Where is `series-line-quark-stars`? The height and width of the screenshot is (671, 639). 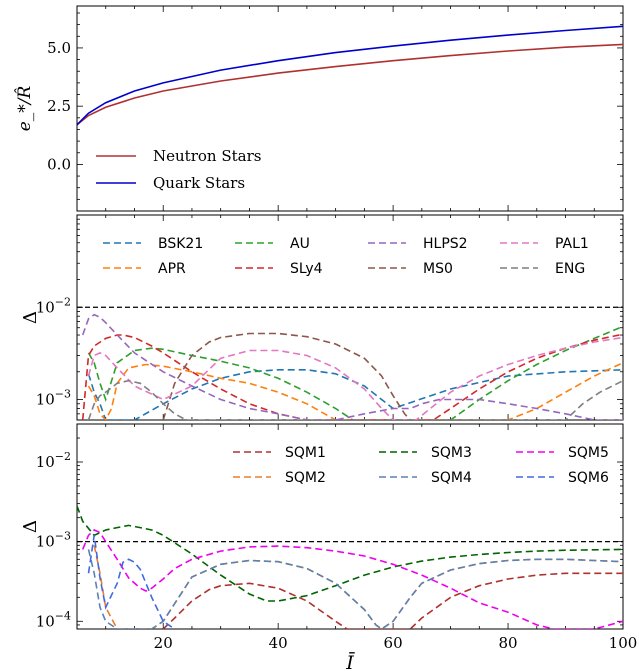
series-line-quark-stars is located at coordinates (350, 75).